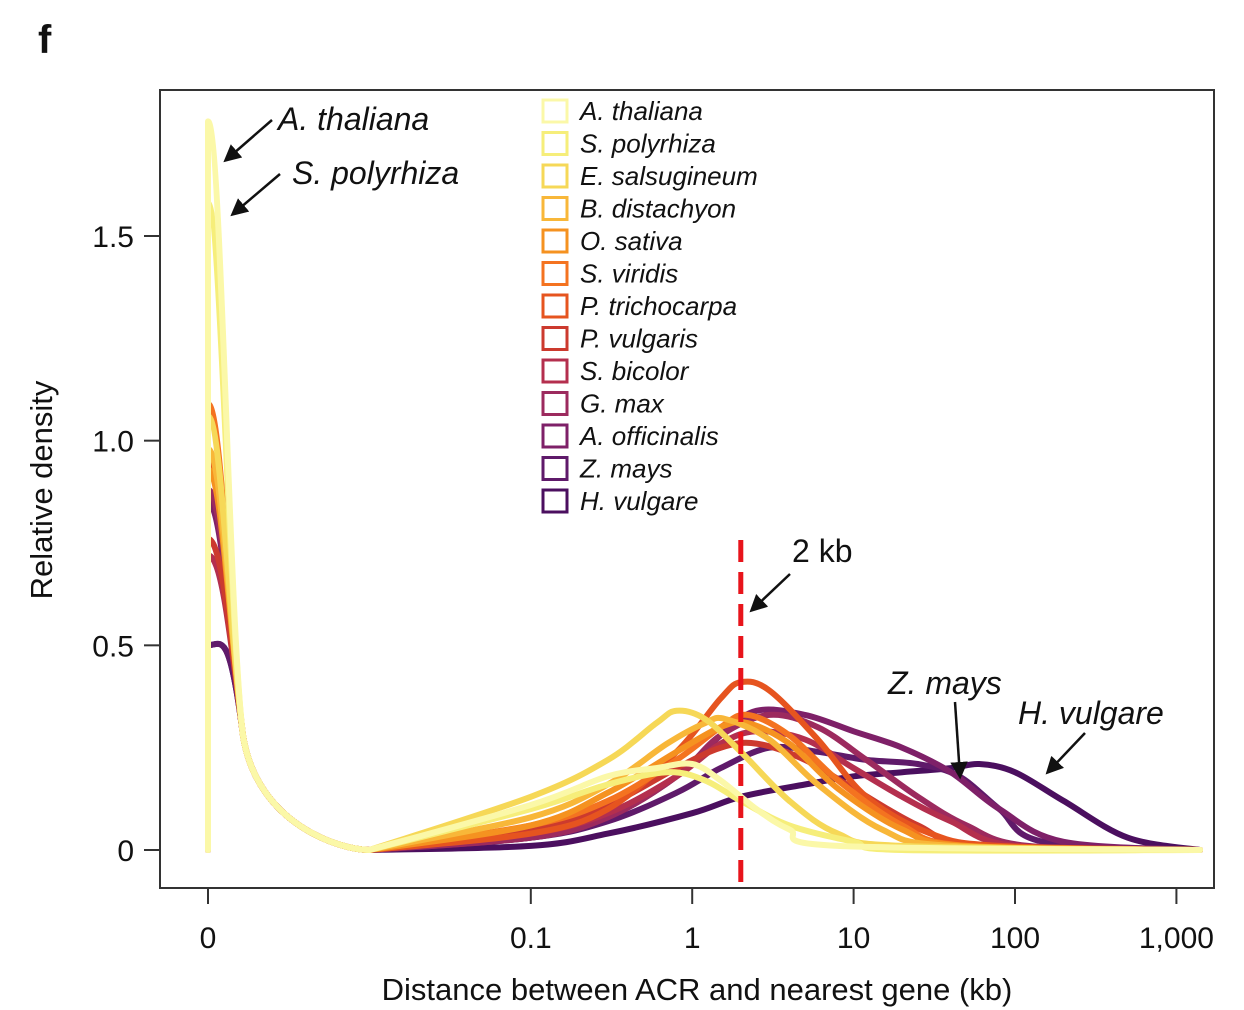 The width and height of the screenshot is (1244, 1010). What do you see at coordinates (1091, 713) in the screenshot?
I see `annotation-h-vulgare: H. vulgare` at bounding box center [1091, 713].